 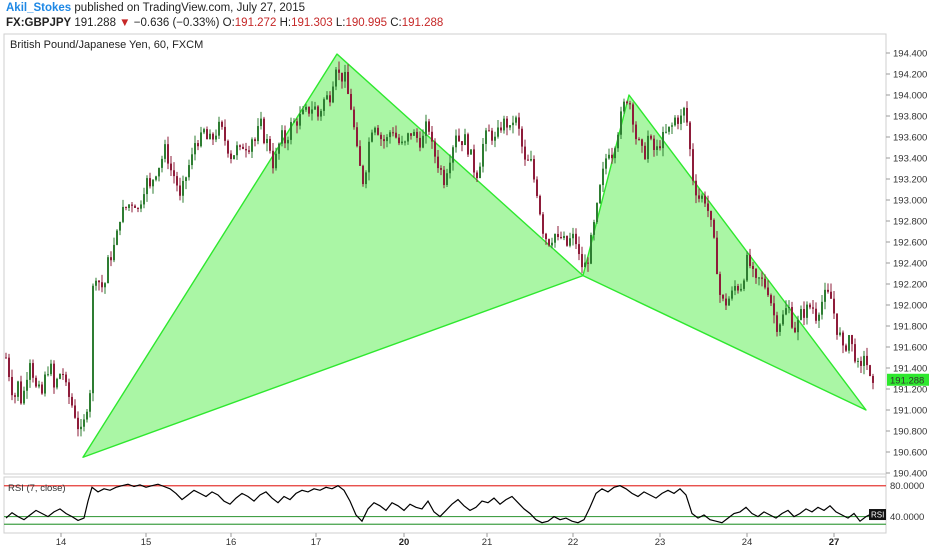 I want to click on time-tick-label: 24, so click(x=747, y=542).